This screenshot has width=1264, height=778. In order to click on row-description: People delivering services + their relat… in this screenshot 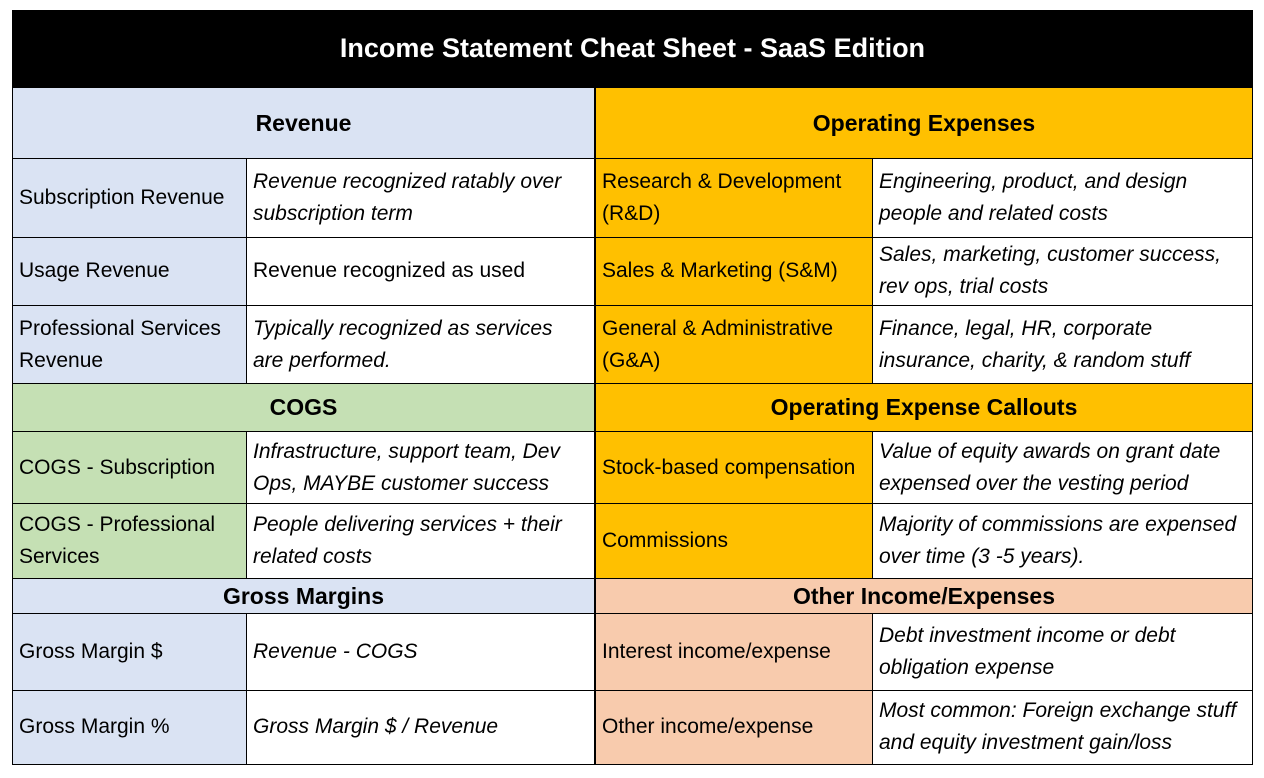, I will do `click(420, 541)`.